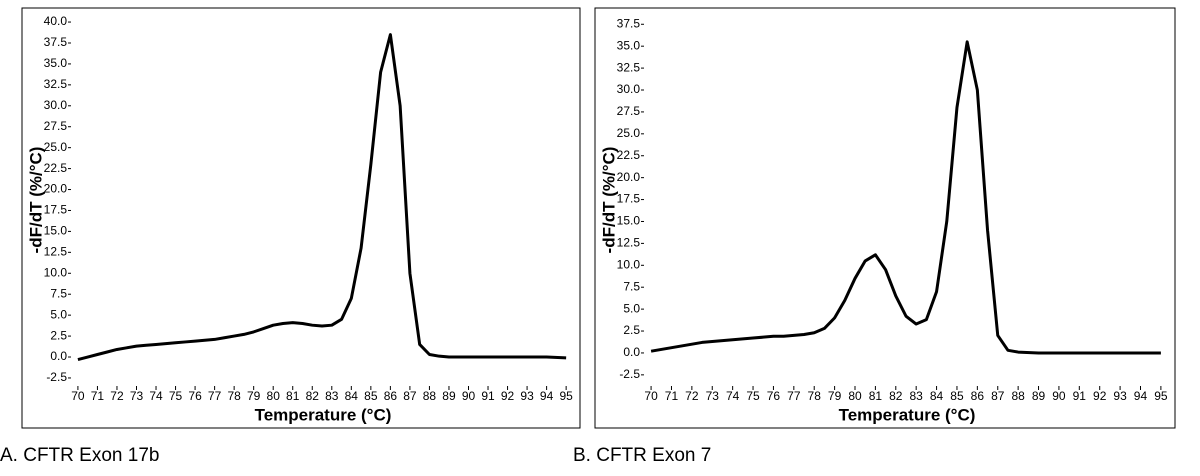 This screenshot has height=476, width=1200. I want to click on panel-caption: B. CFTR Exon 7, so click(642, 455).